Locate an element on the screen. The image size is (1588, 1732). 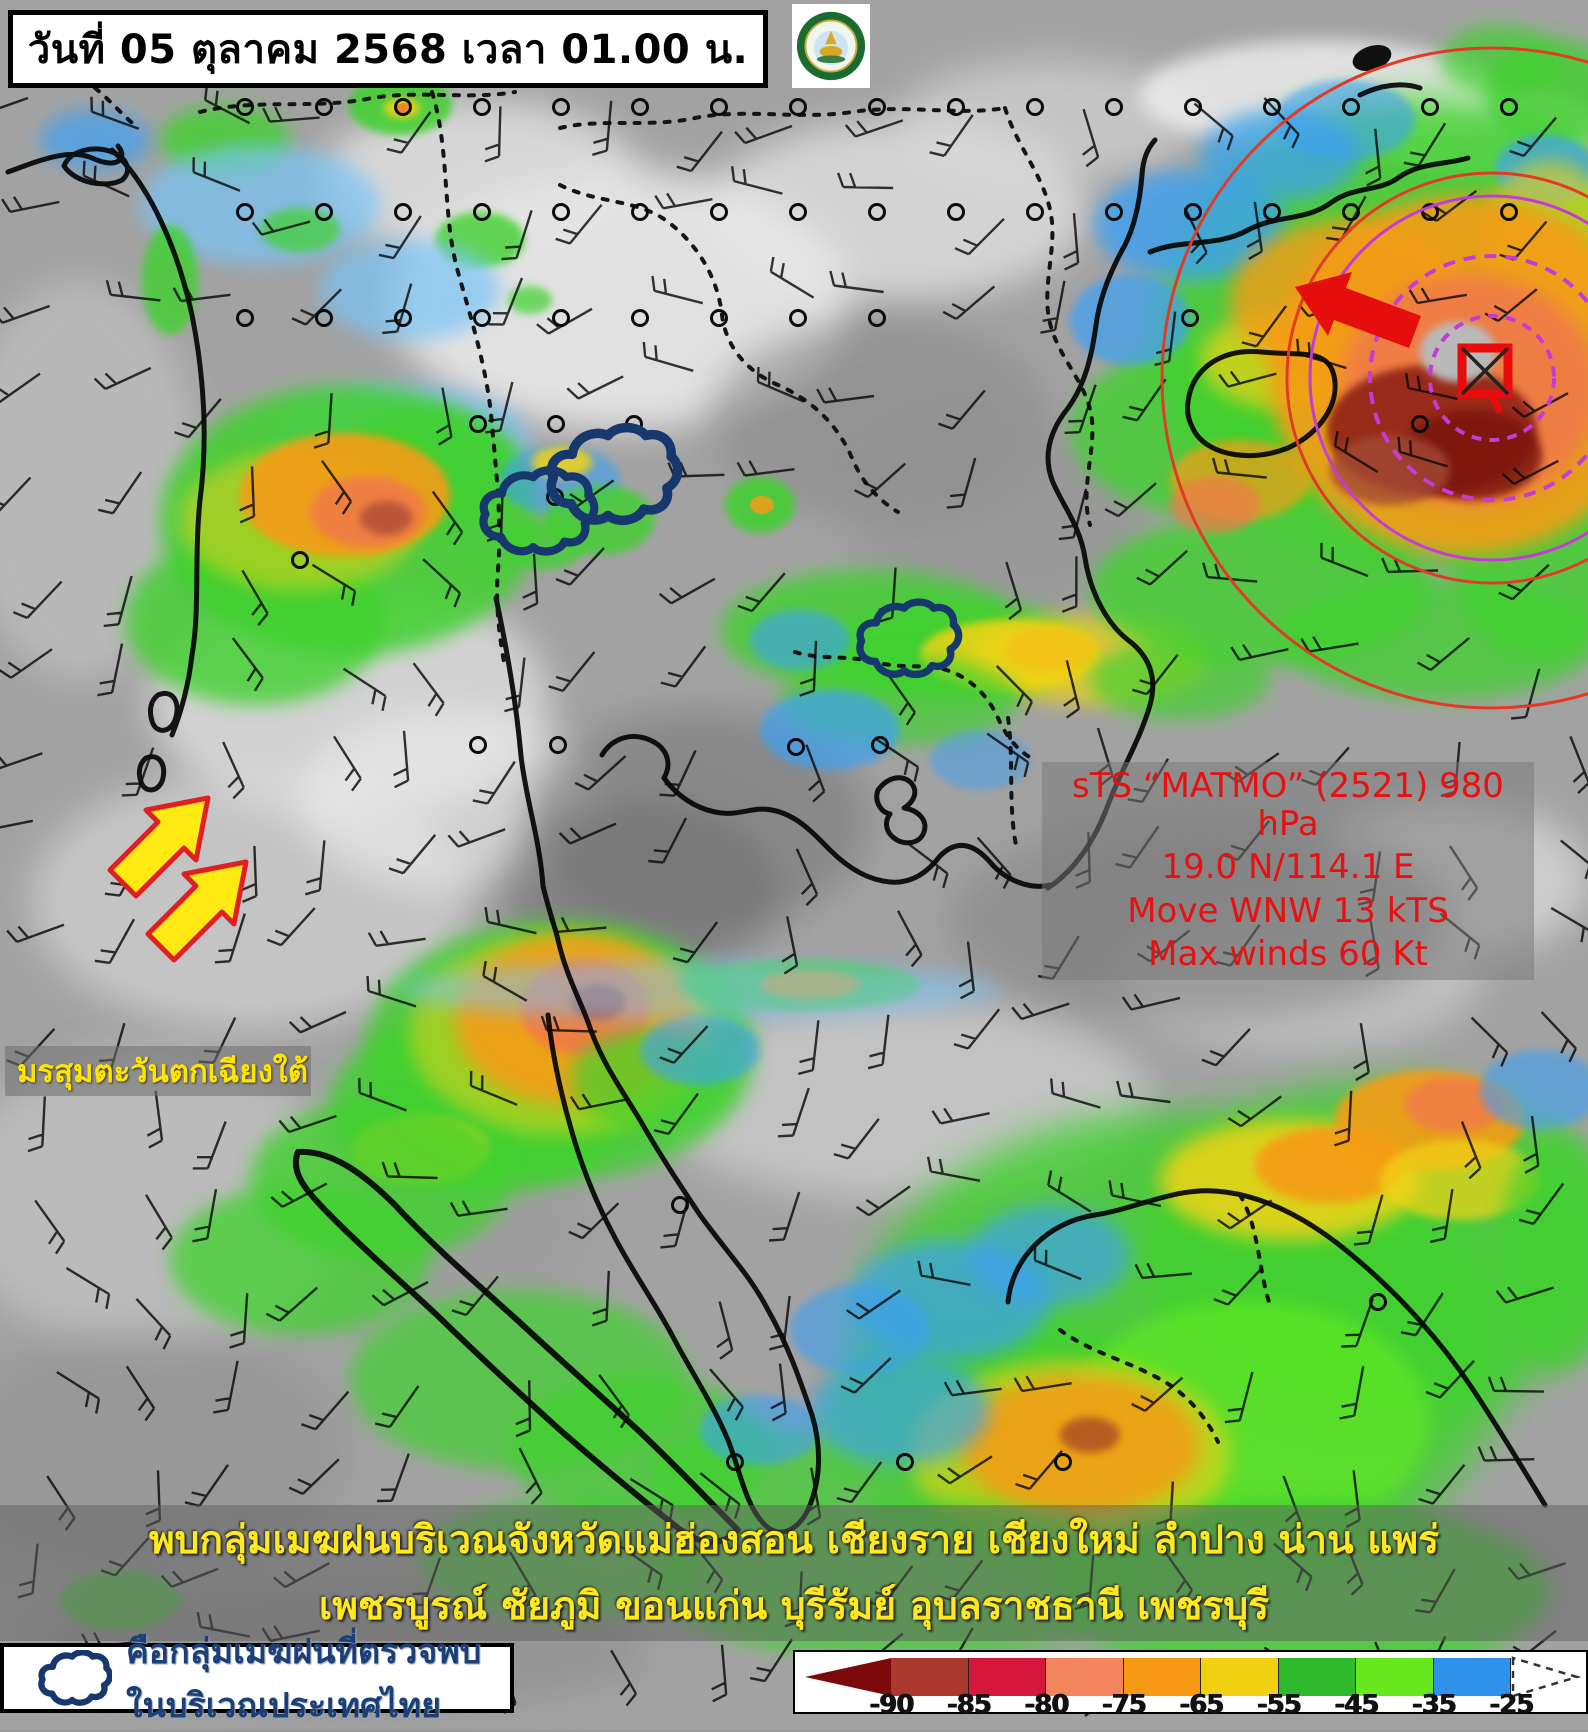
scale-left-arrow is located at coordinates (848, 1677).